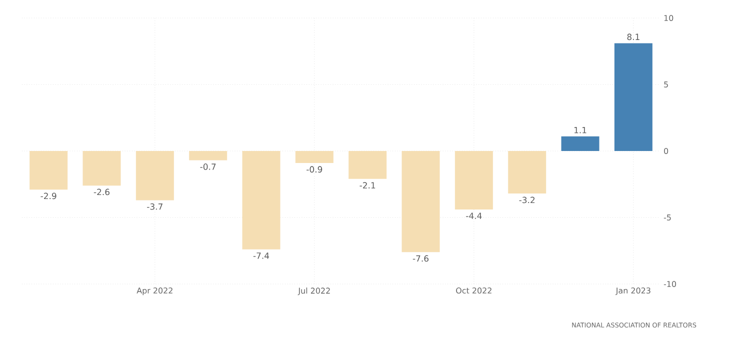  What do you see at coordinates (314, 169) in the screenshot?
I see `data-label: -0.9` at bounding box center [314, 169].